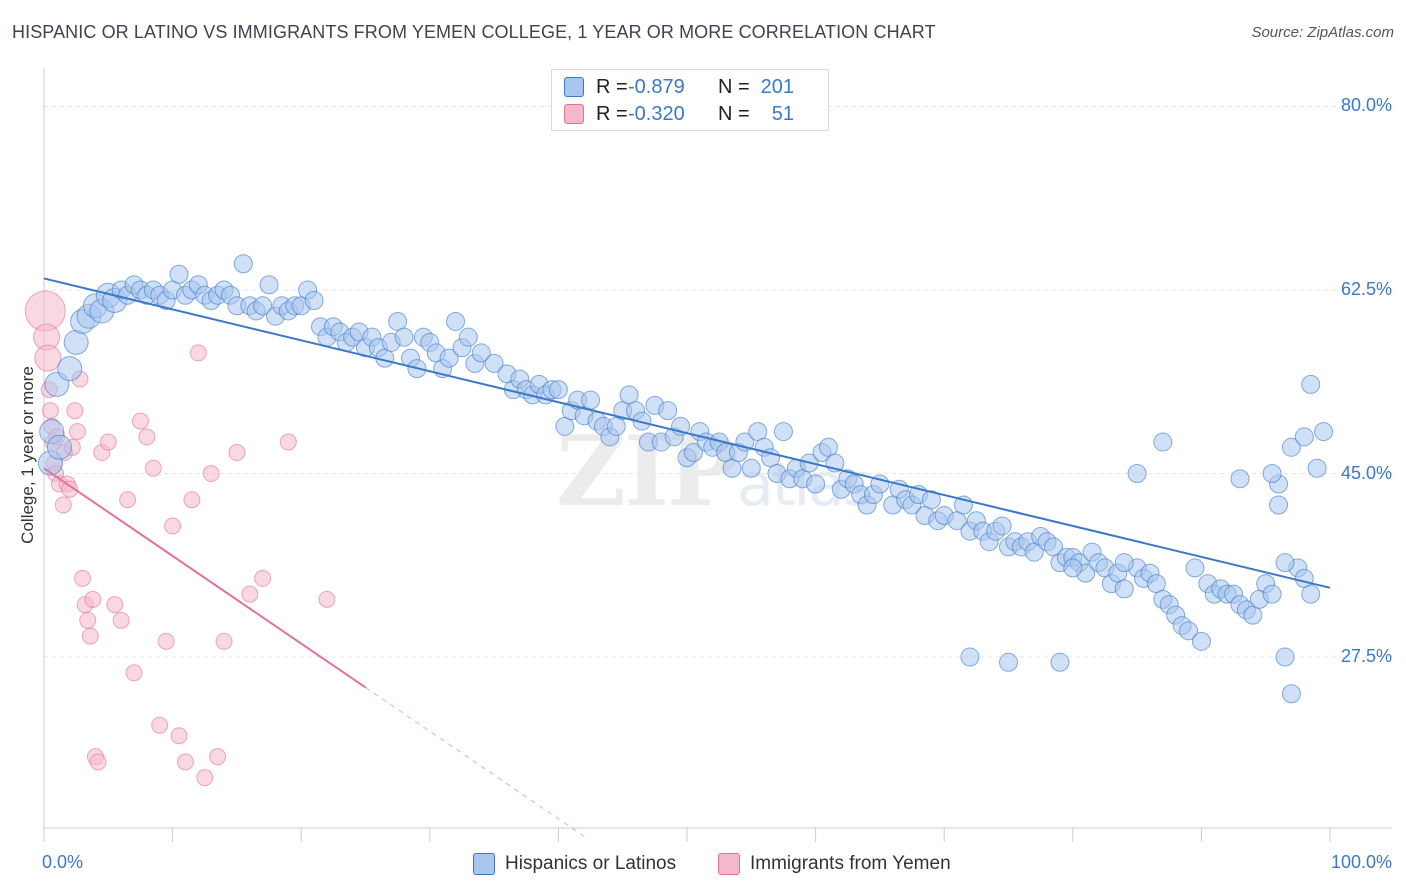  I want to click on n-label: N =, so click(734, 113).